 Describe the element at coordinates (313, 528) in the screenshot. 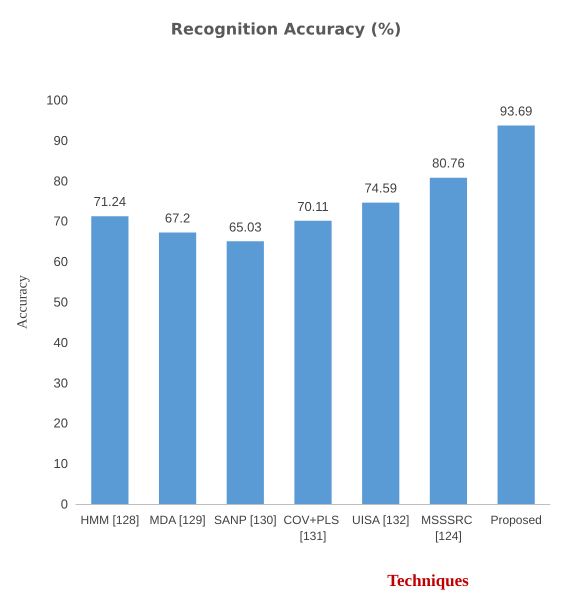

I see `x-tick-label: COV+PLS [131]` at that location.